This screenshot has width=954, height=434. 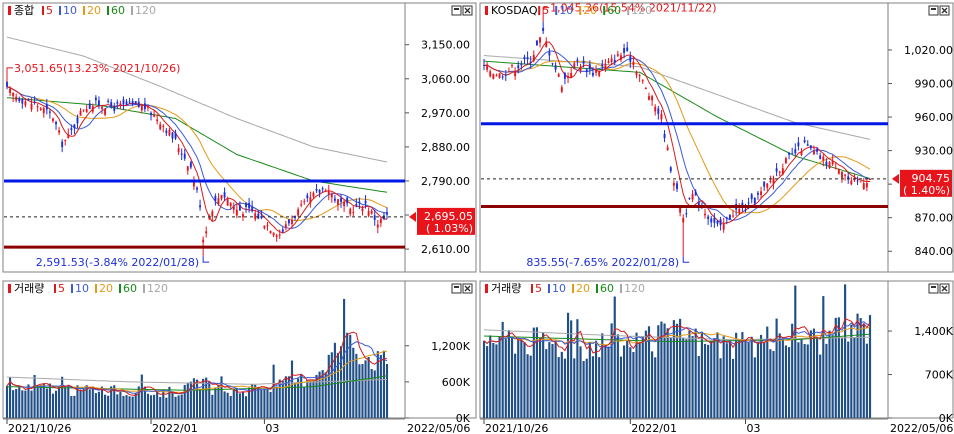 What do you see at coordinates (928, 50) in the screenshot?
I see `y-tick-label: 1,020.00` at bounding box center [928, 50].